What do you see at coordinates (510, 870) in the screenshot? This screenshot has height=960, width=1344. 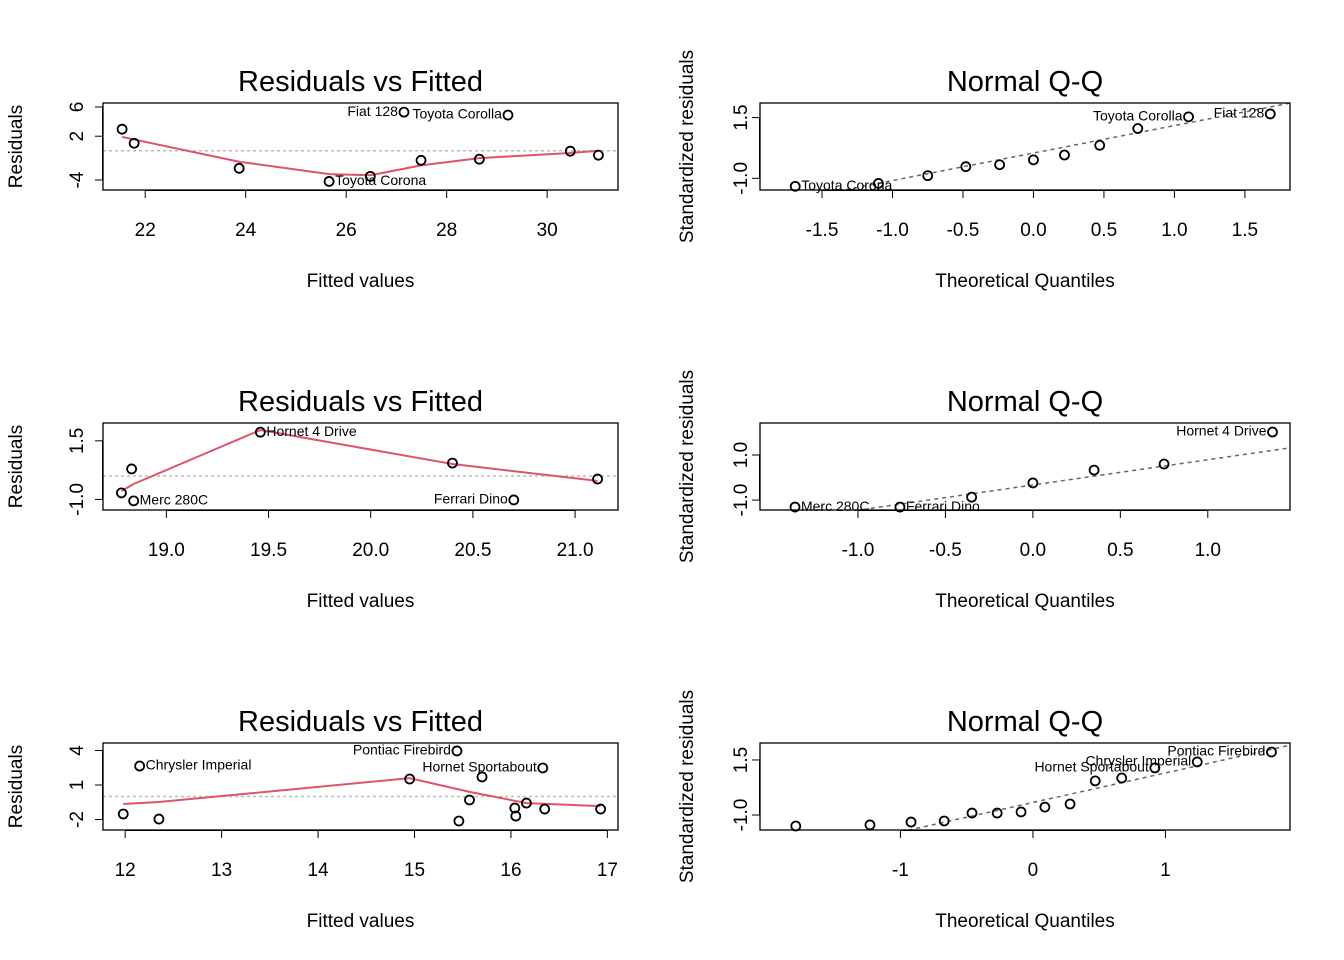 I see `x-tick-label: 16` at bounding box center [510, 870].